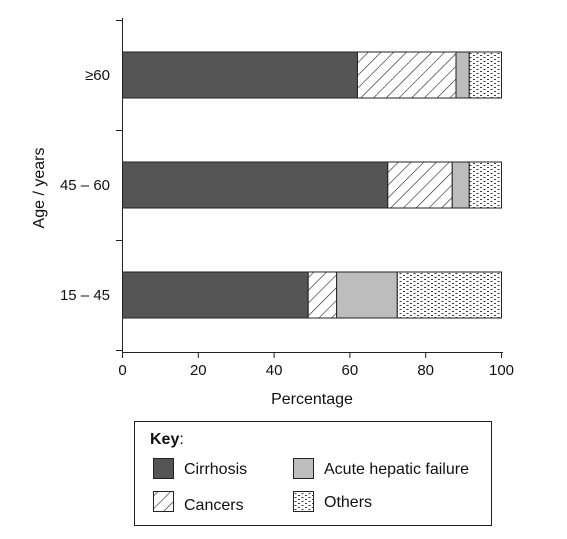  Describe the element at coordinates (119, 185) in the screenshot. I see `y-ticks` at that location.